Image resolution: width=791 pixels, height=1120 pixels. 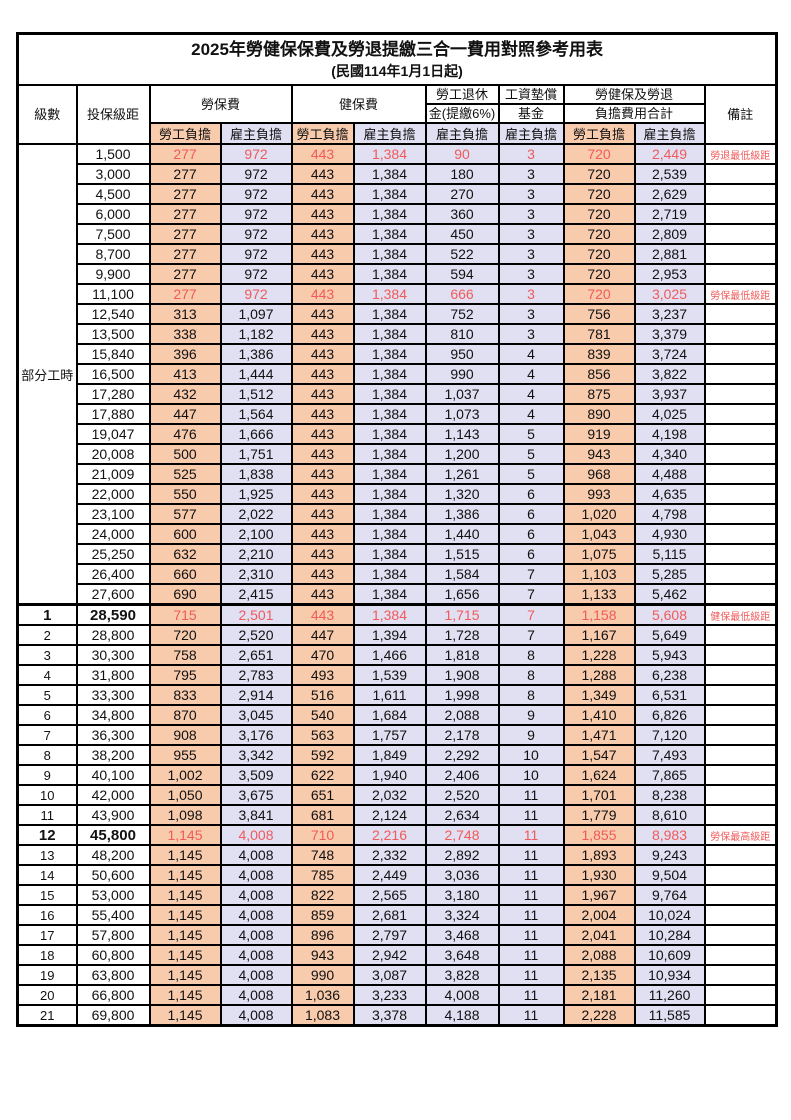 What do you see at coordinates (599, 133) in the screenshot?
I see `subheader-total-worker: 勞工負擔` at bounding box center [599, 133].